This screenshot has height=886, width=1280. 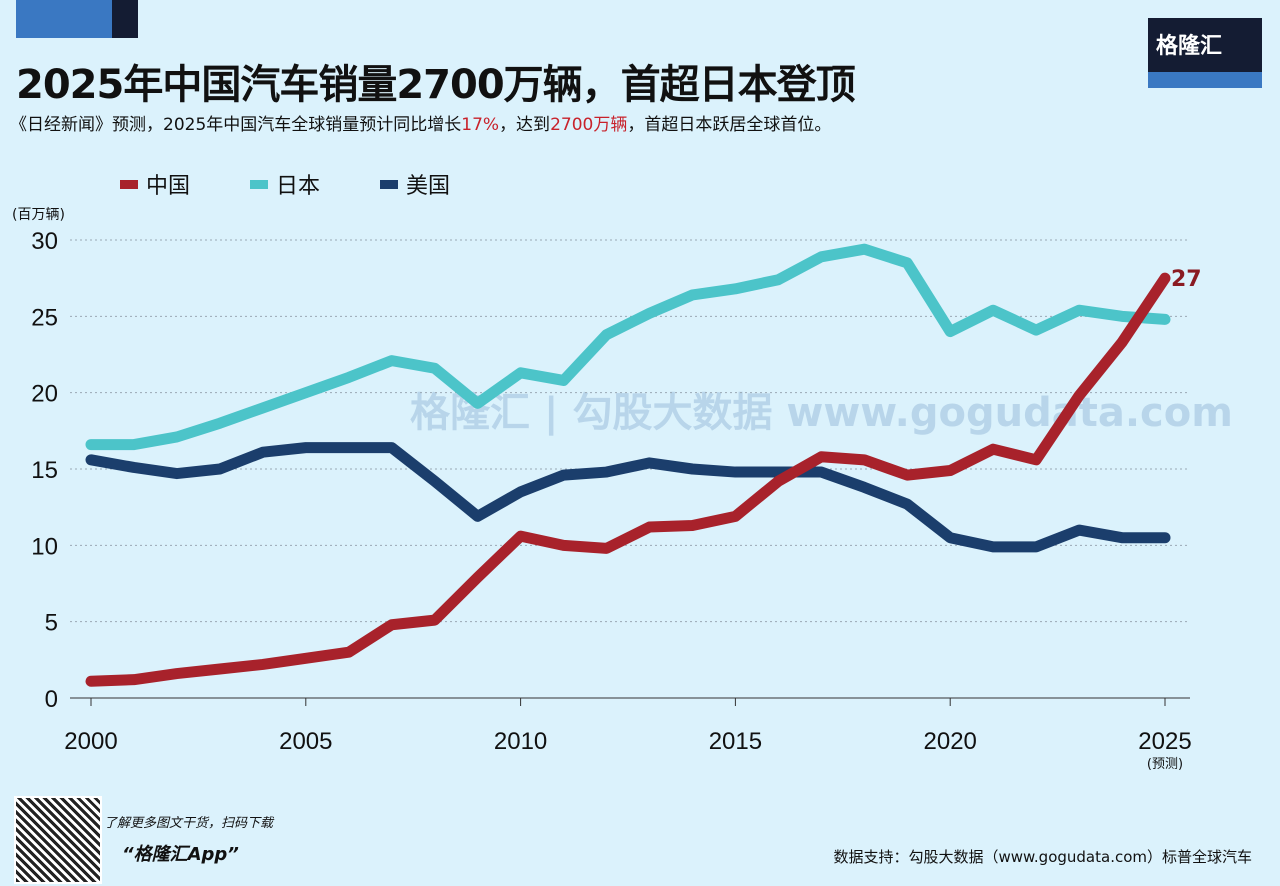 What do you see at coordinates (821, 413) in the screenshot?
I see `watermark: 格隆汇 | 勾股大数据 www.gogudata.com` at bounding box center [821, 413].